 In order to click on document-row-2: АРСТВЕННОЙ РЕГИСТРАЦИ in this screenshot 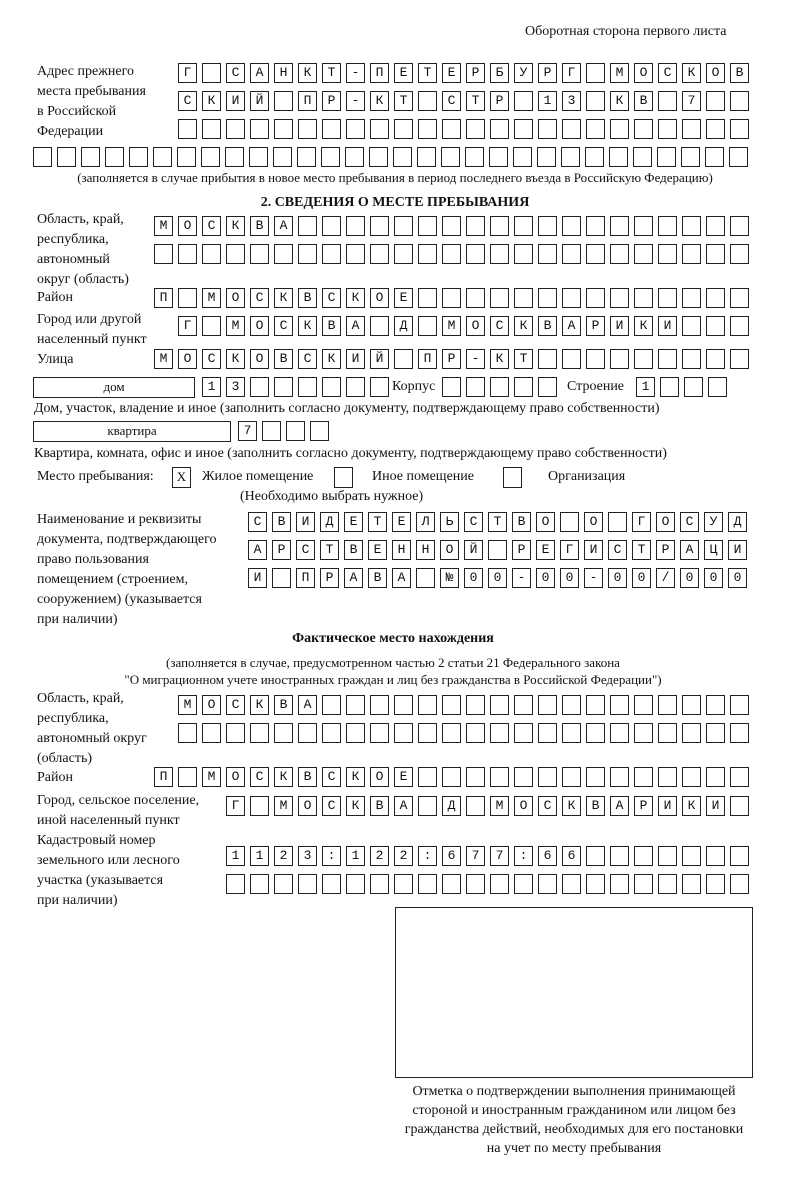, I will do `click(500, 550)`.